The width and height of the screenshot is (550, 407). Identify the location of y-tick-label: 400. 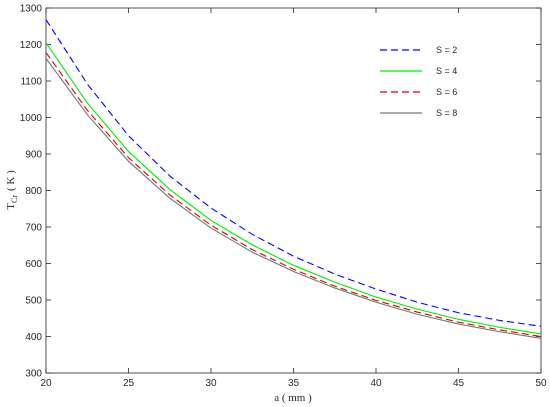
(33, 337).